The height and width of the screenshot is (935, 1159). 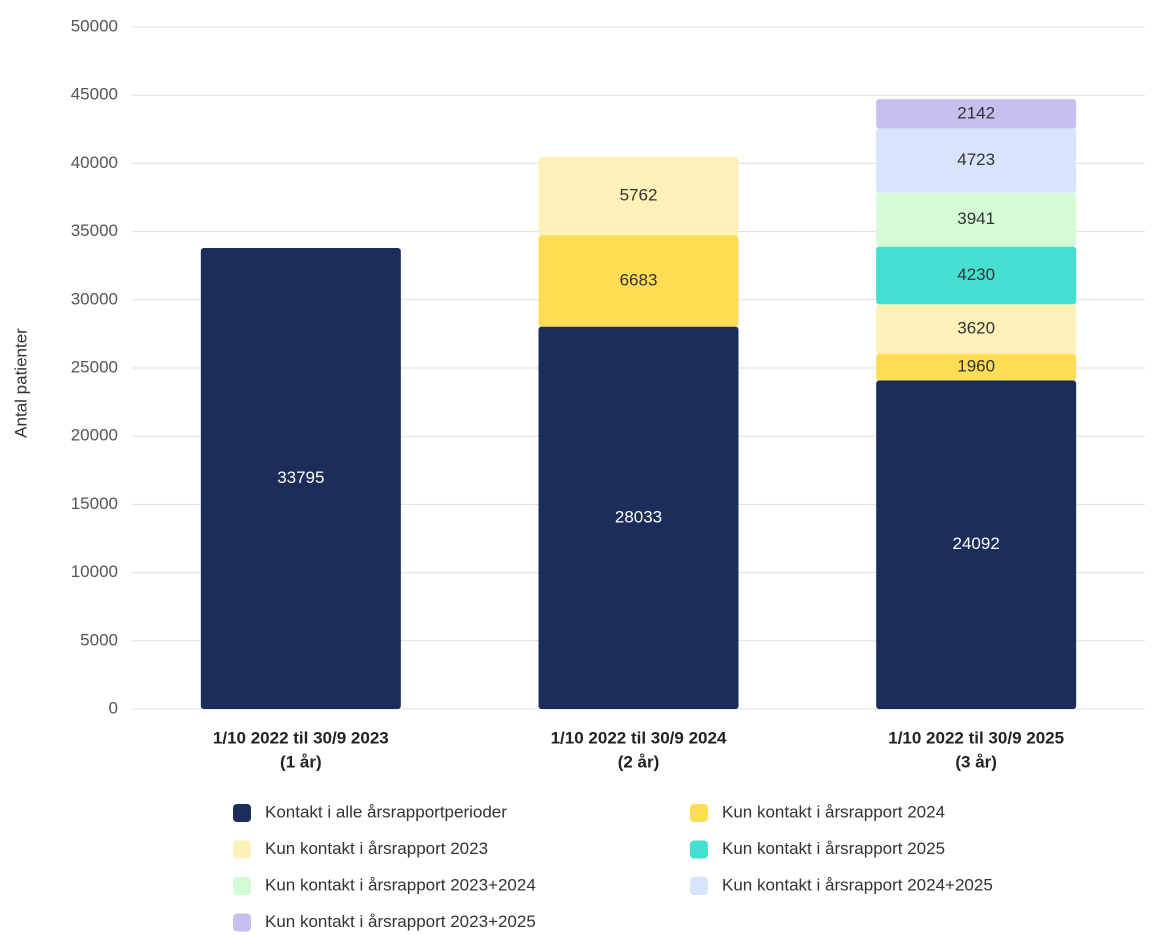 What do you see at coordinates (639, 737) in the screenshot?
I see `x-tick-label: 1/10 2022 til 30/9 2024` at bounding box center [639, 737].